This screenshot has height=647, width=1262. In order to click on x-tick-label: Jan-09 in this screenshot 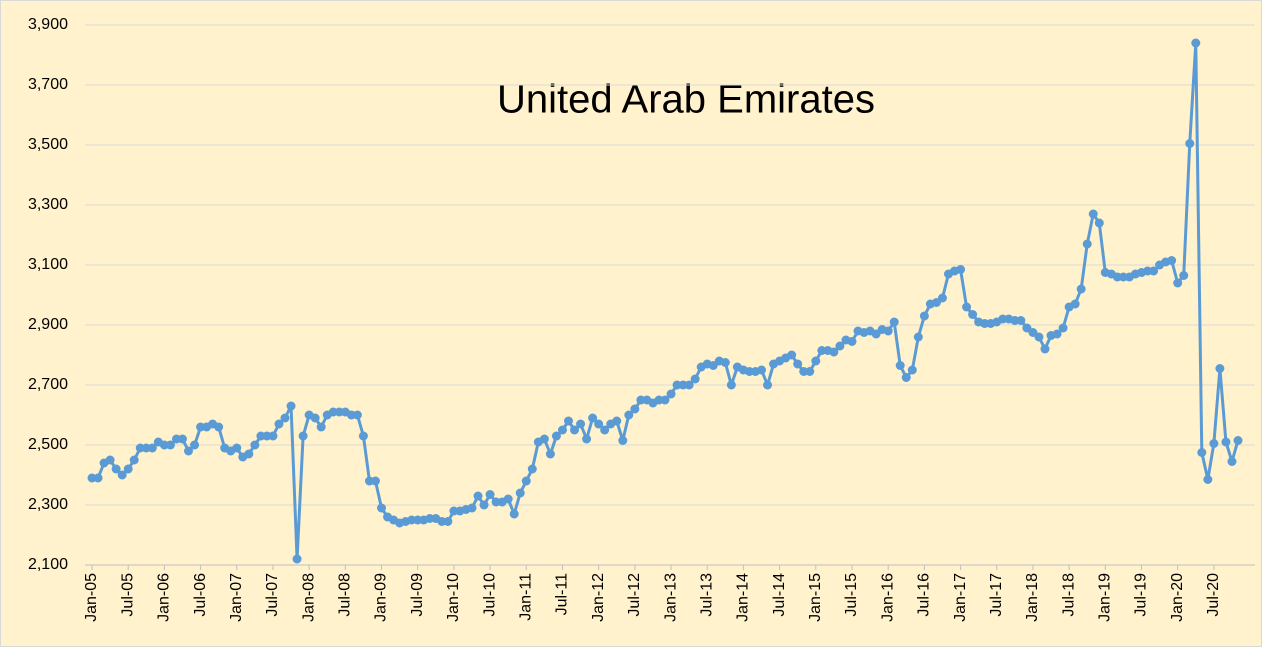, I will do `click(381, 597)`.